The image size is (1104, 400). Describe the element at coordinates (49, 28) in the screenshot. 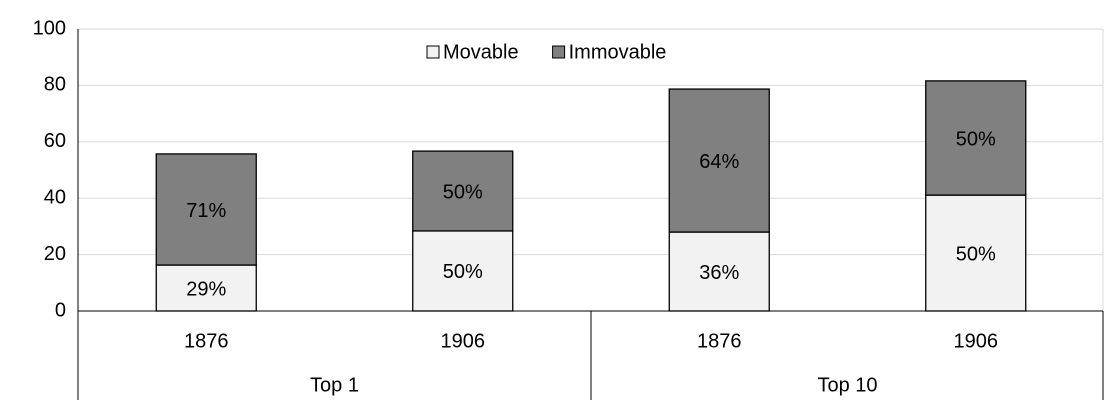

I see `y-tick-label: 100` at that location.